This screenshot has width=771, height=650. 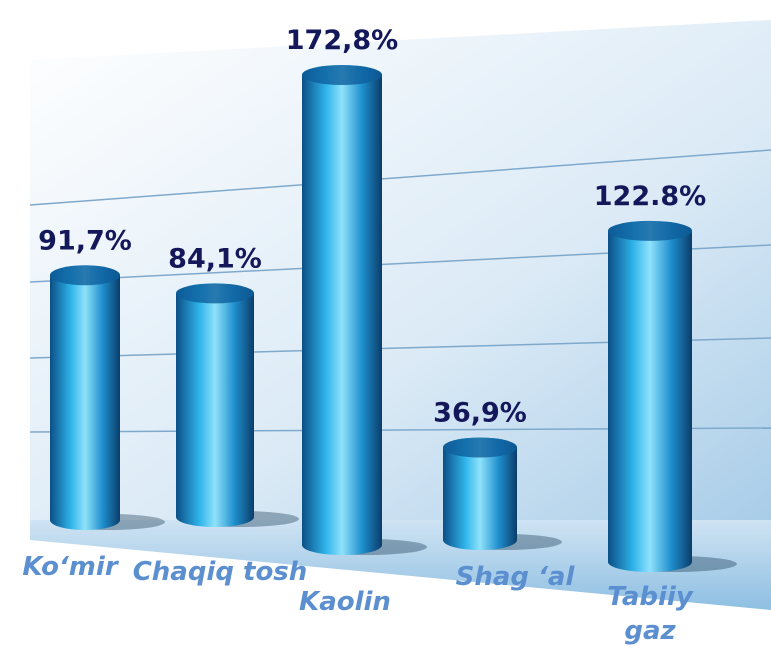 What do you see at coordinates (650, 614) in the screenshot?
I see `category-label: Tabiiy gaz` at bounding box center [650, 614].